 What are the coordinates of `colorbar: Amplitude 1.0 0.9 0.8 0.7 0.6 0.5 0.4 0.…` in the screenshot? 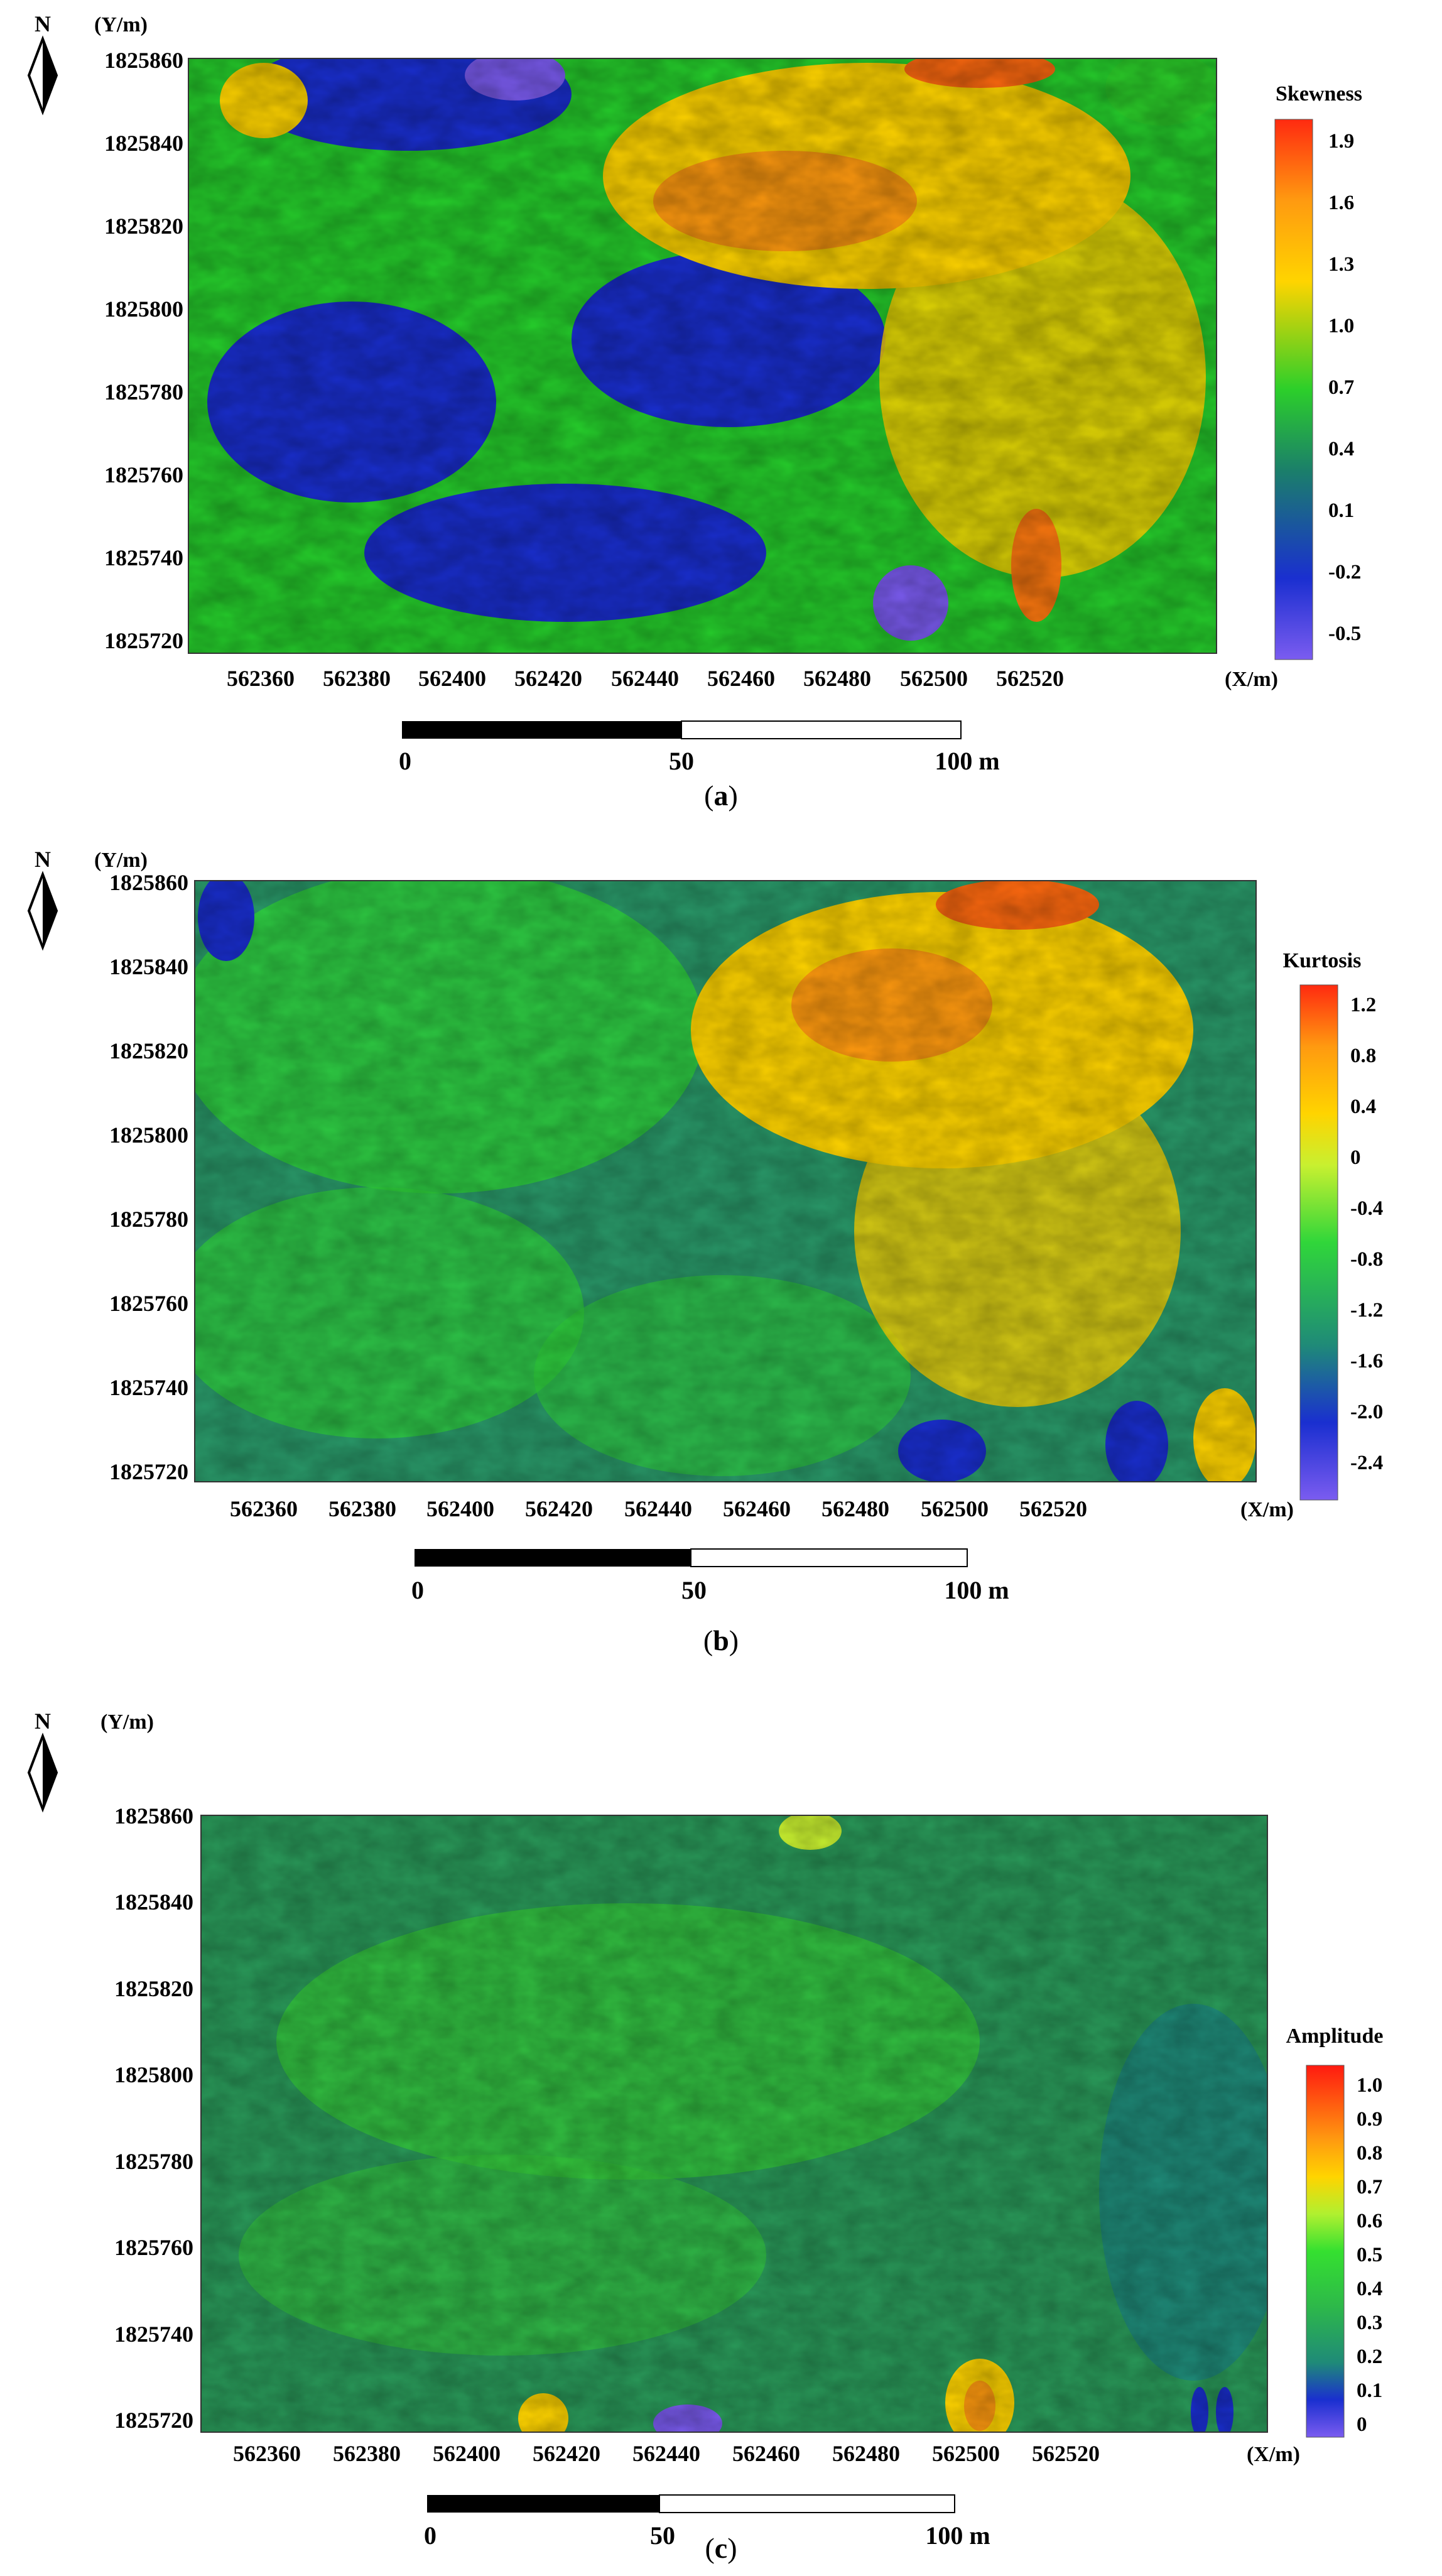 It's located at (1334, 2231).